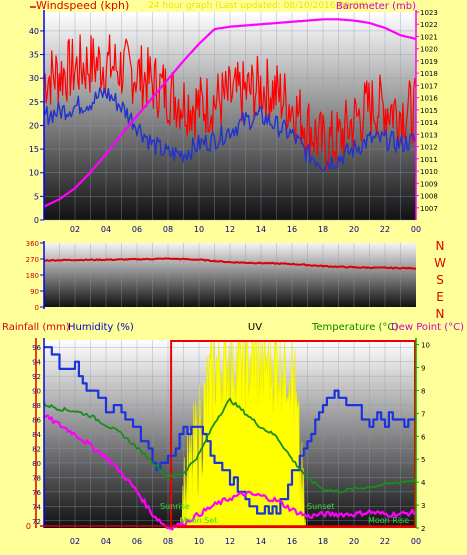  I want to click on temp-y-tick-label: 9, so click(423, 369).